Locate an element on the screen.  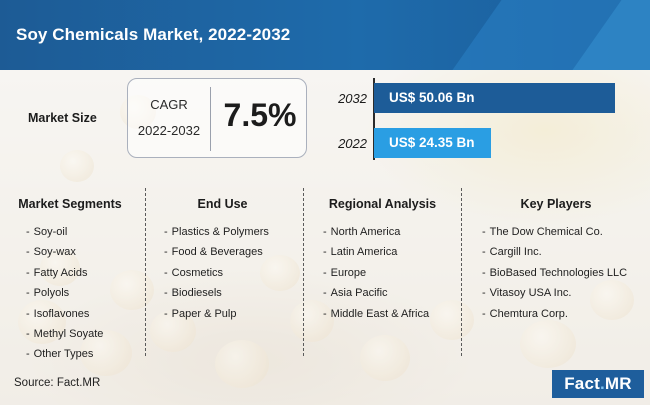
list-item-text: Methyl Soyate is located at coordinates (68, 334).